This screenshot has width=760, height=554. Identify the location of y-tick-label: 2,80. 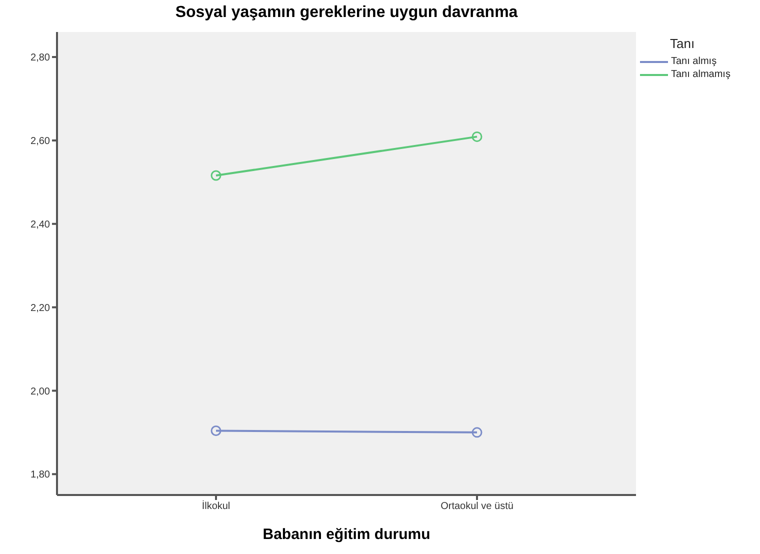
(40, 58).